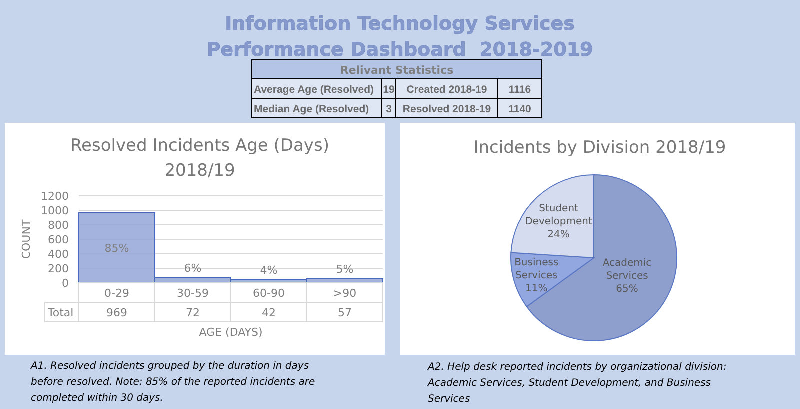  What do you see at coordinates (577, 383) in the screenshot?
I see `text: A2. Help desk reported incidents by organizational division: Academic Services, Student Development, and Business Services` at bounding box center [577, 383].